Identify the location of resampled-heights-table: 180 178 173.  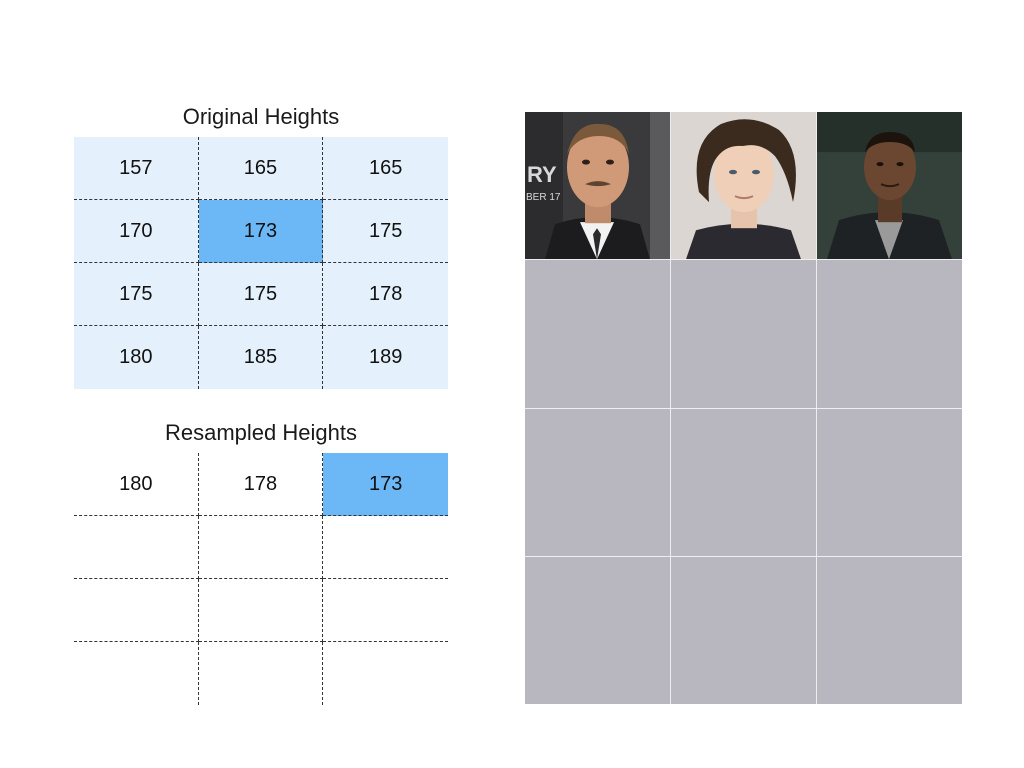
(261, 579).